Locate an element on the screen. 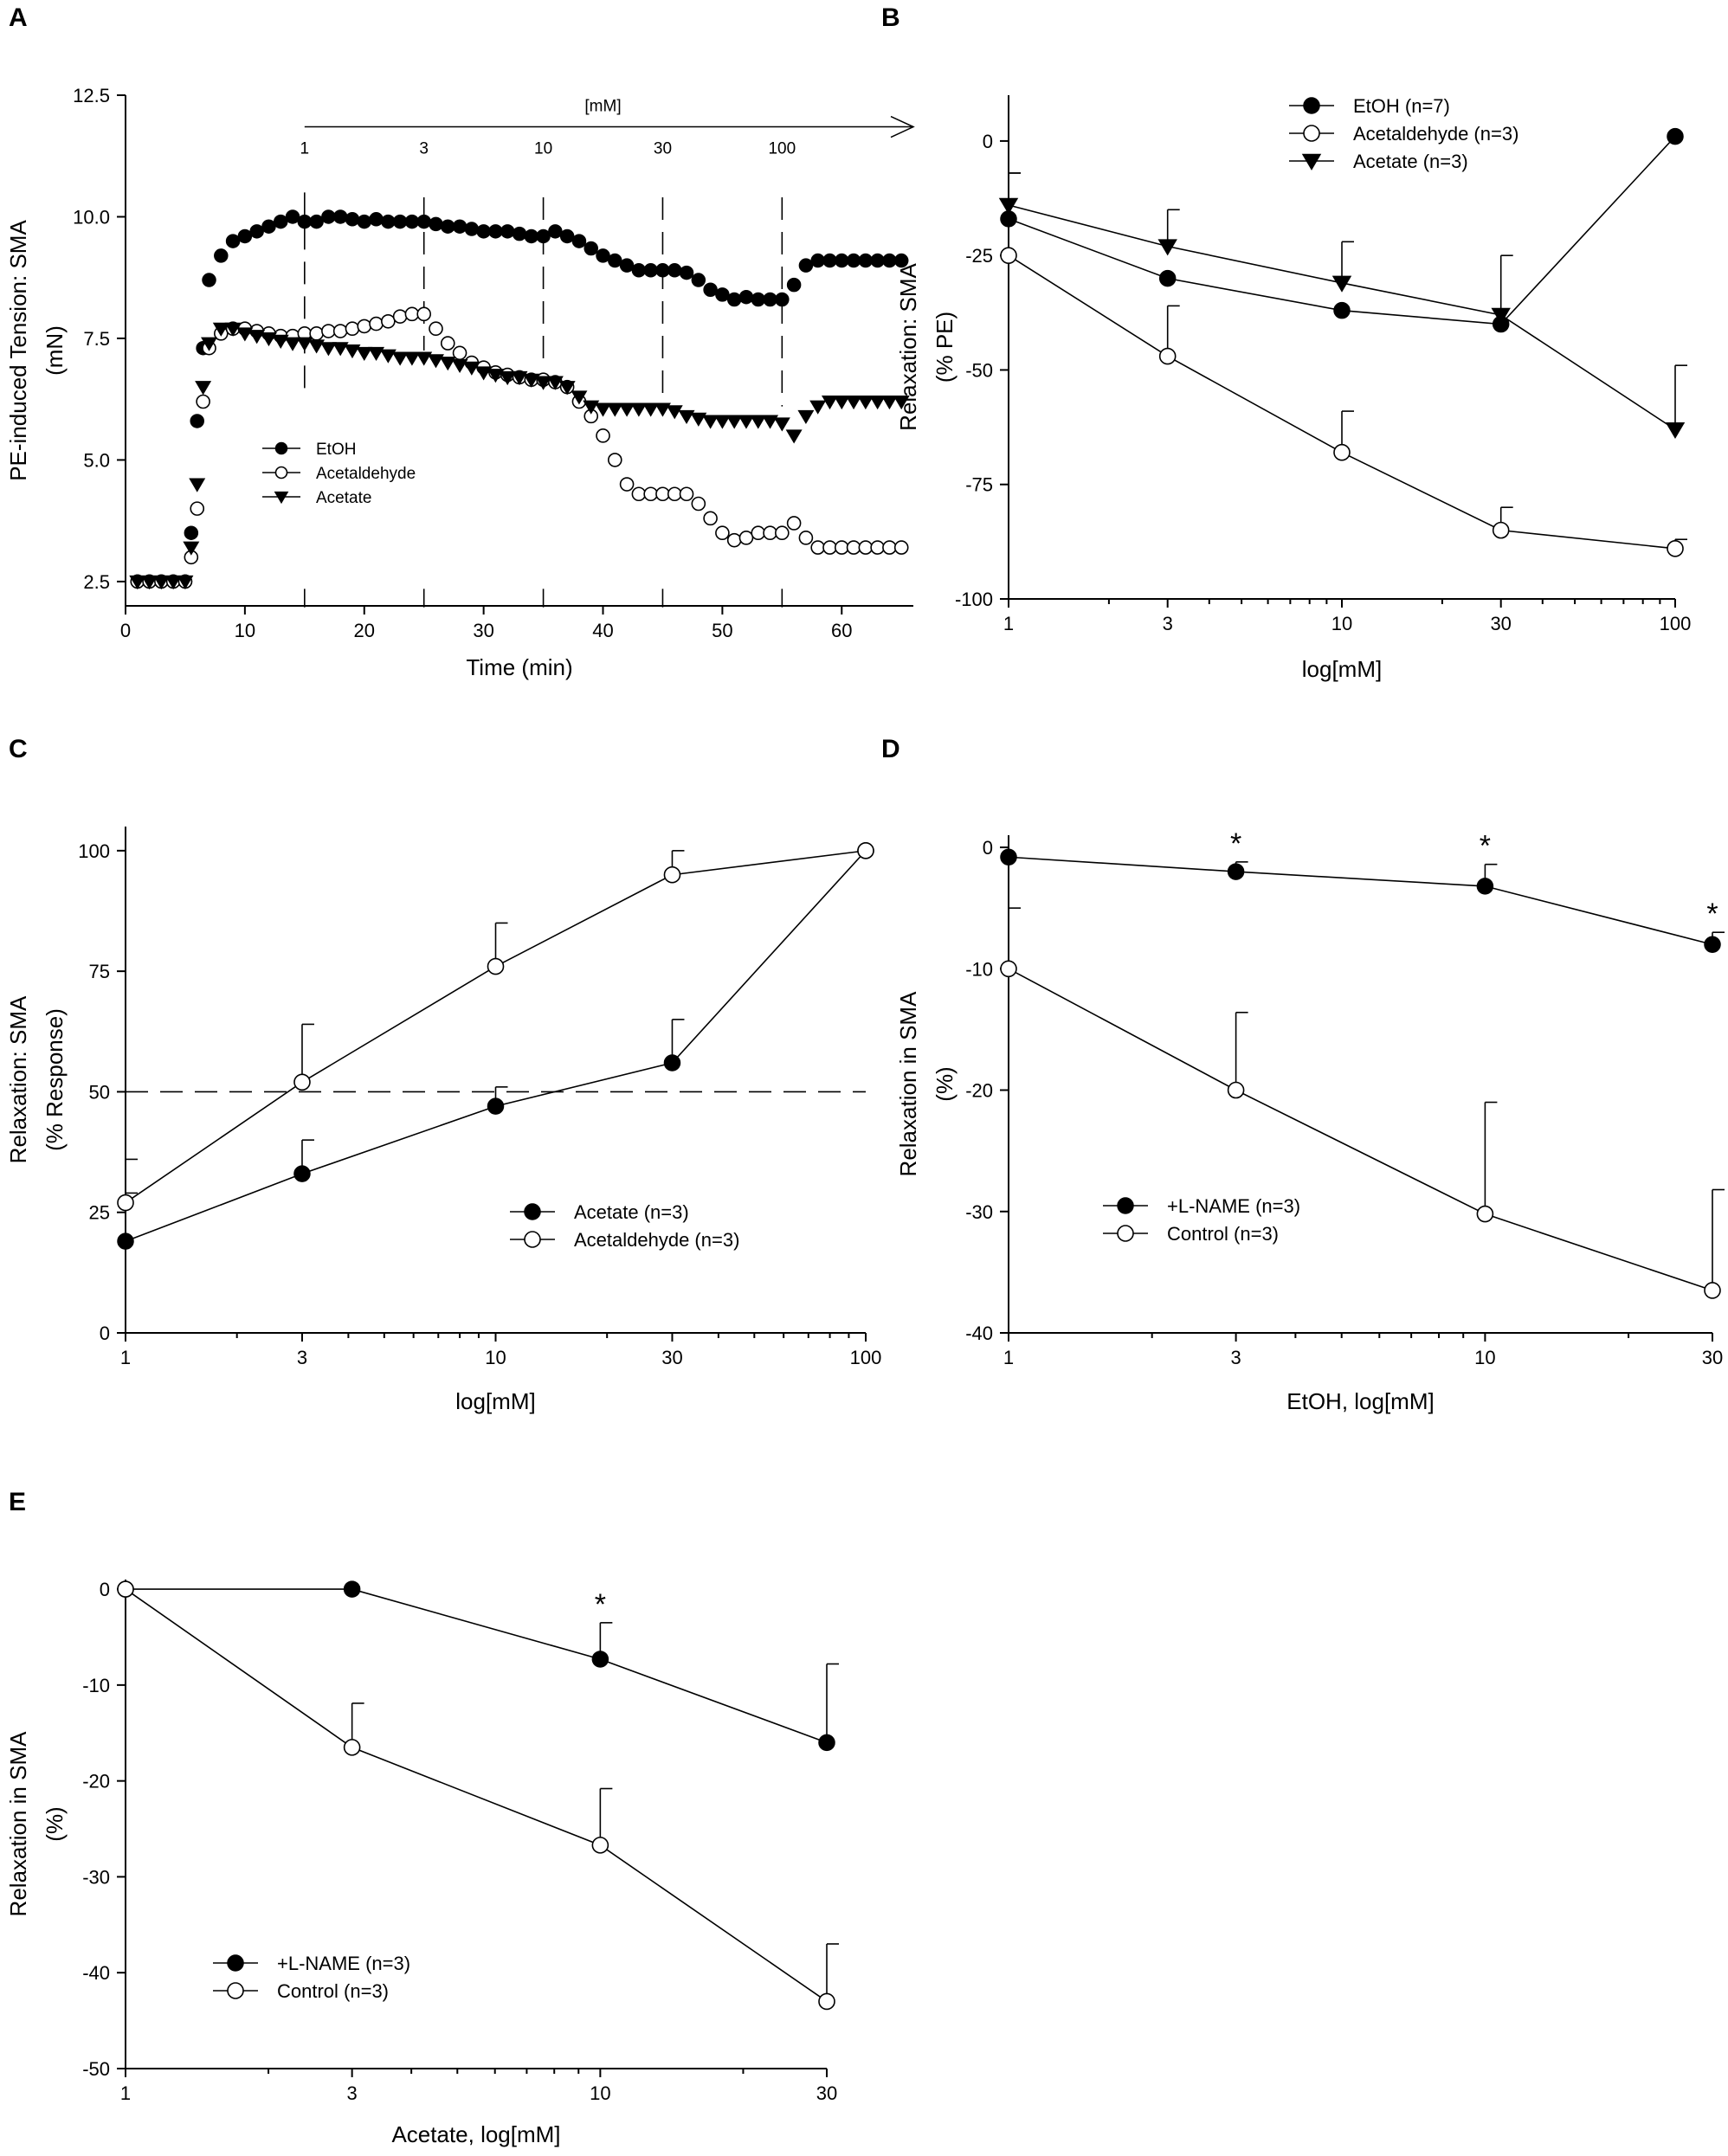  panel-D-ylabel-line: Relaxation in SMA is located at coordinates (908, 1084).